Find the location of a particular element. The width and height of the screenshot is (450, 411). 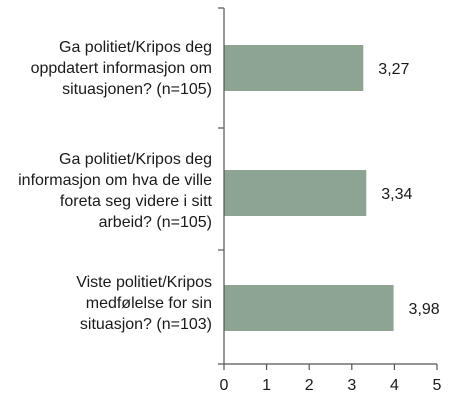

data-label: 3,27 is located at coordinates (393, 69).